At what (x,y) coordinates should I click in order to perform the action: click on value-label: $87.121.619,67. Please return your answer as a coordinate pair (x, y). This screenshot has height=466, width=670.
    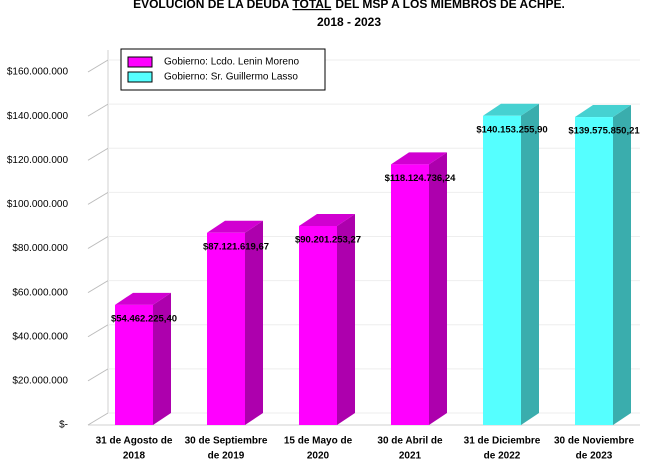
    Looking at the image, I should click on (236, 246).